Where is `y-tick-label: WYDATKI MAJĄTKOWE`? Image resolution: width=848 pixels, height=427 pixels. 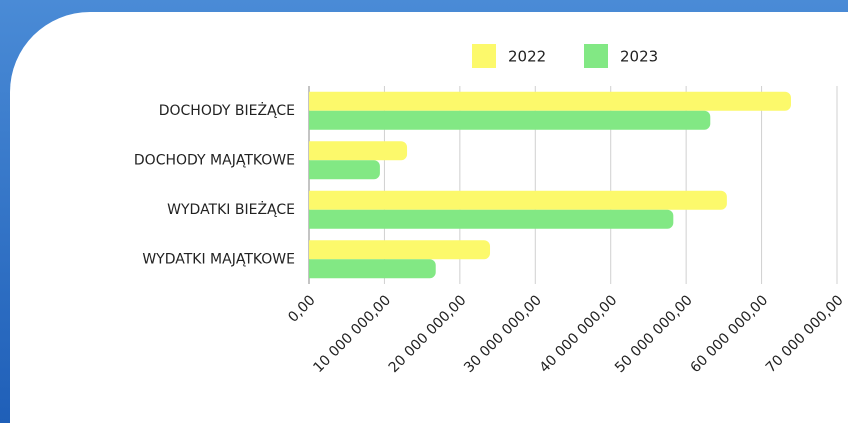
y-tick-label: WYDATKI MAJĄTKOWE is located at coordinates (218, 259).